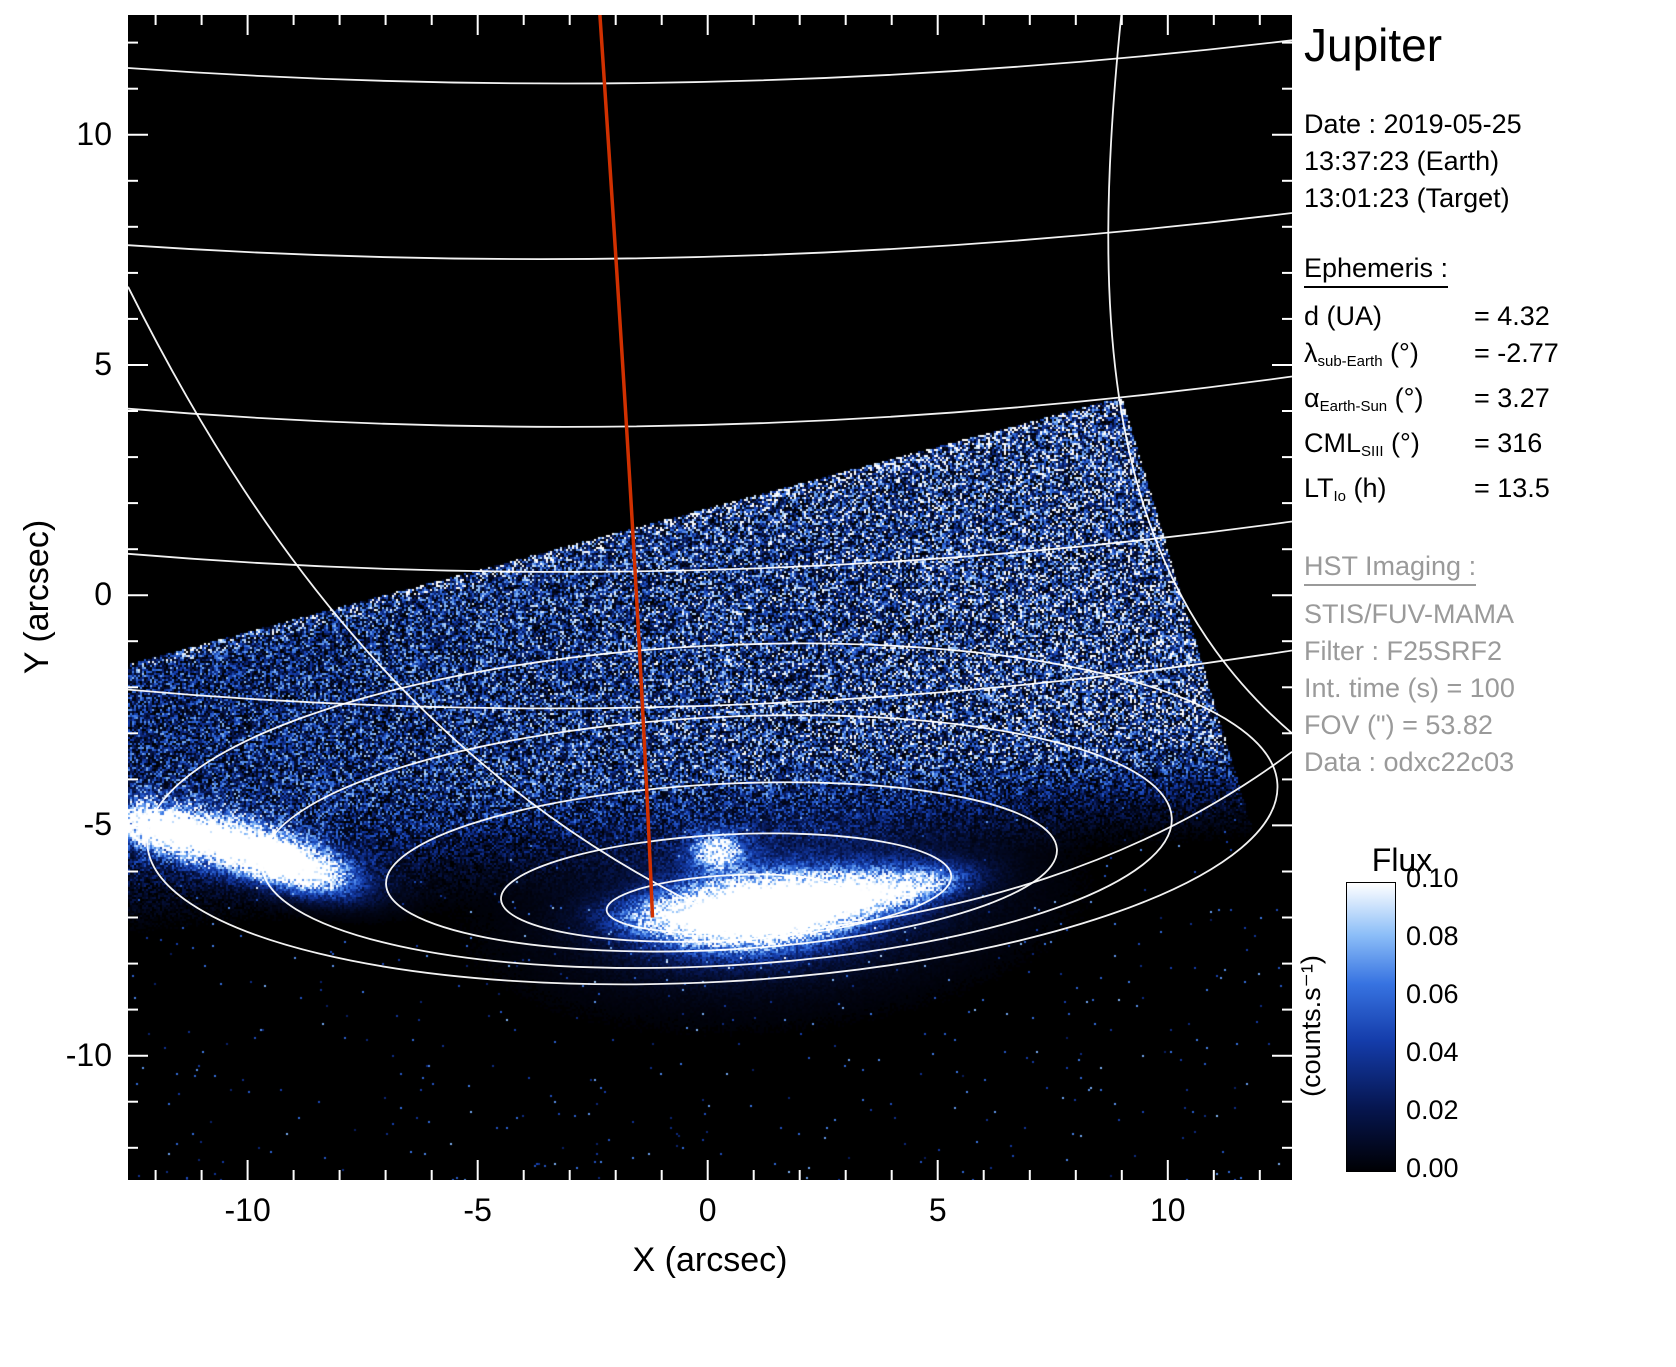  Describe the element at coordinates (1427, 399) in the screenshot. I see `ephemeris-row: αEarth-Sun (°) = 3.27` at that location.